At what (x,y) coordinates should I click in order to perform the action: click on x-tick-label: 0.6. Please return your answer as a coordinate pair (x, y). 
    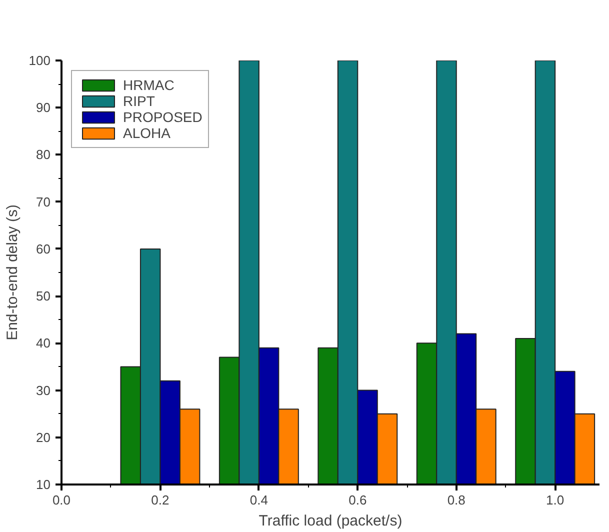
    Looking at the image, I should click on (357, 500).